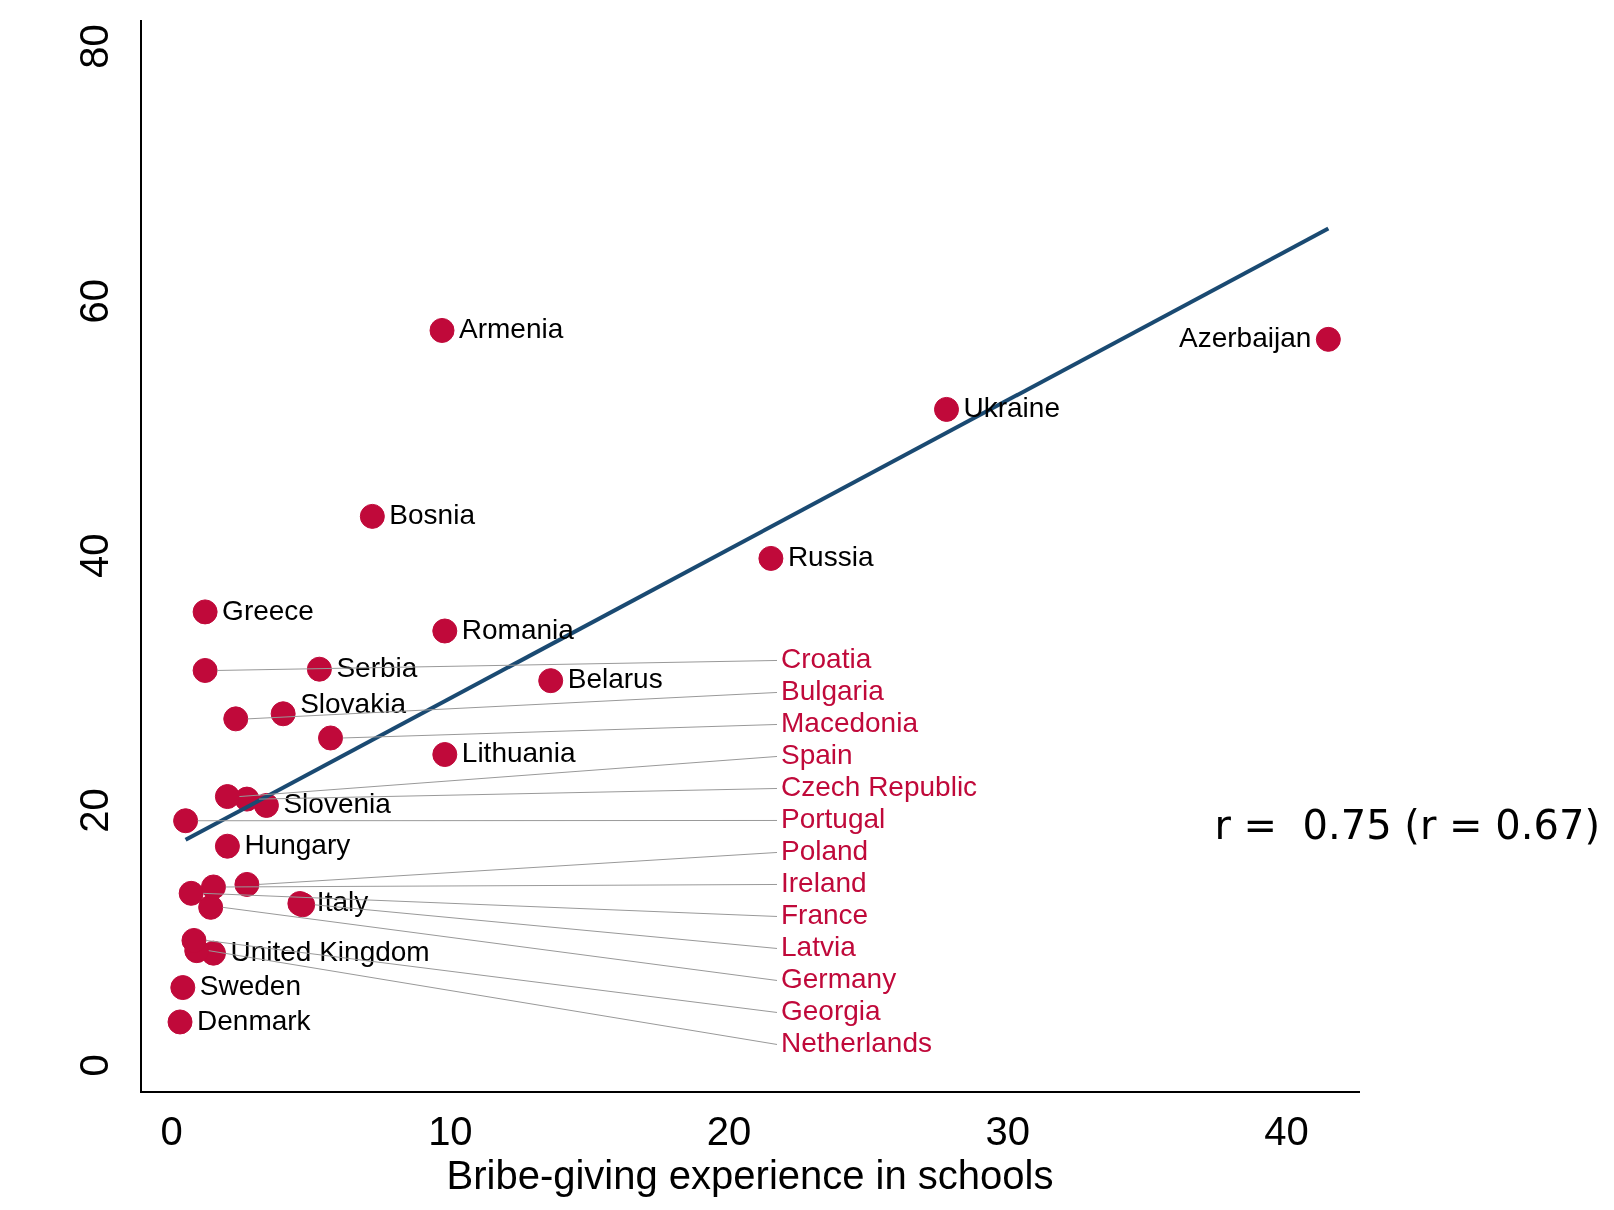 This screenshot has width=1614, height=1210. What do you see at coordinates (254, 1020) in the screenshot?
I see `series-label: Denmark` at bounding box center [254, 1020].